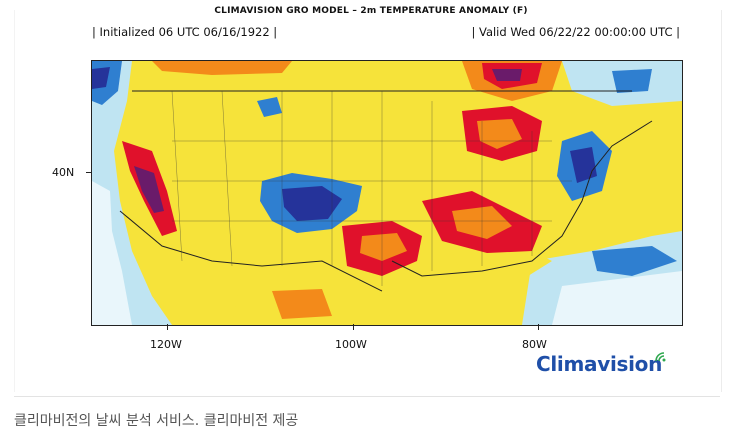 The height and width of the screenshot is (440, 742). I want to click on logo-prefix: Clima, so click(567, 364).